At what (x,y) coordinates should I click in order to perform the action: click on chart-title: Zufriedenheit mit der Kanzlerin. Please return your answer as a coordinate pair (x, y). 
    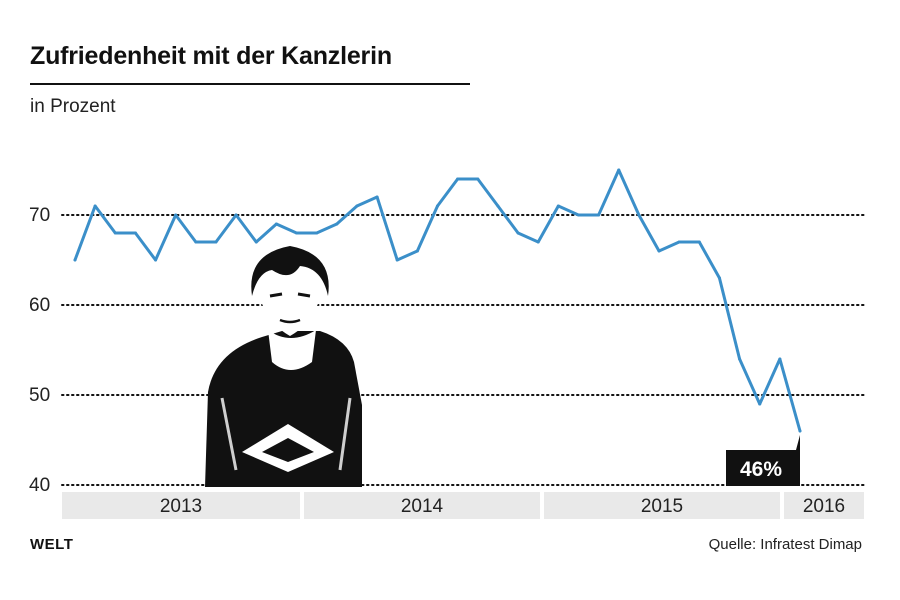
    Looking at the image, I should click on (211, 56).